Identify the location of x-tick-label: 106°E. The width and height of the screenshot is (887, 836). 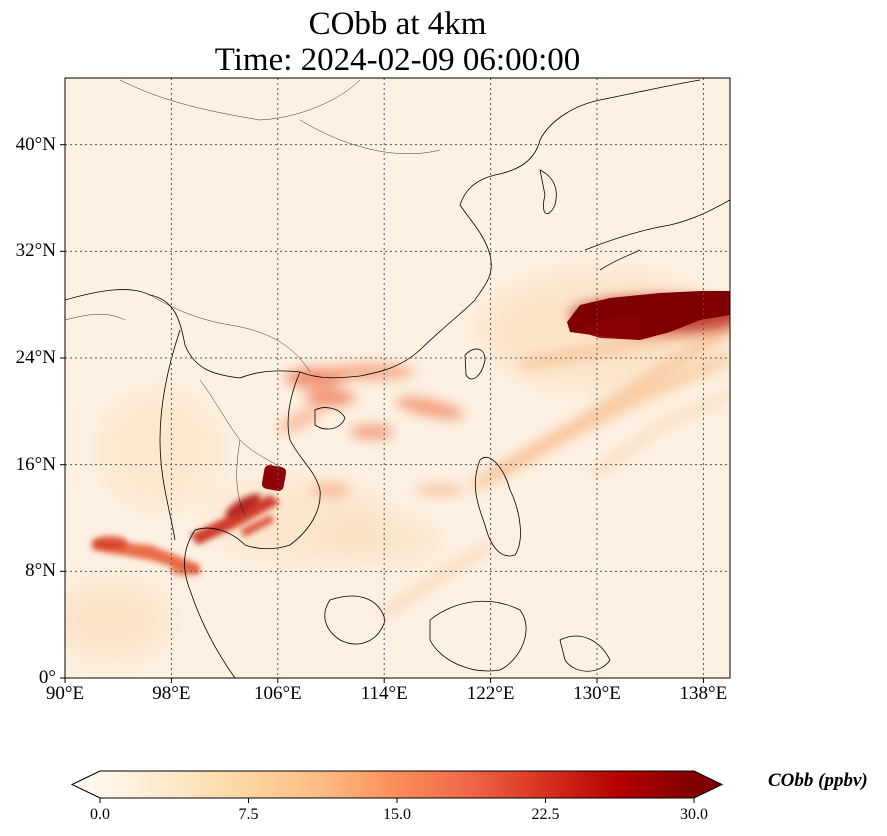
(277, 693).